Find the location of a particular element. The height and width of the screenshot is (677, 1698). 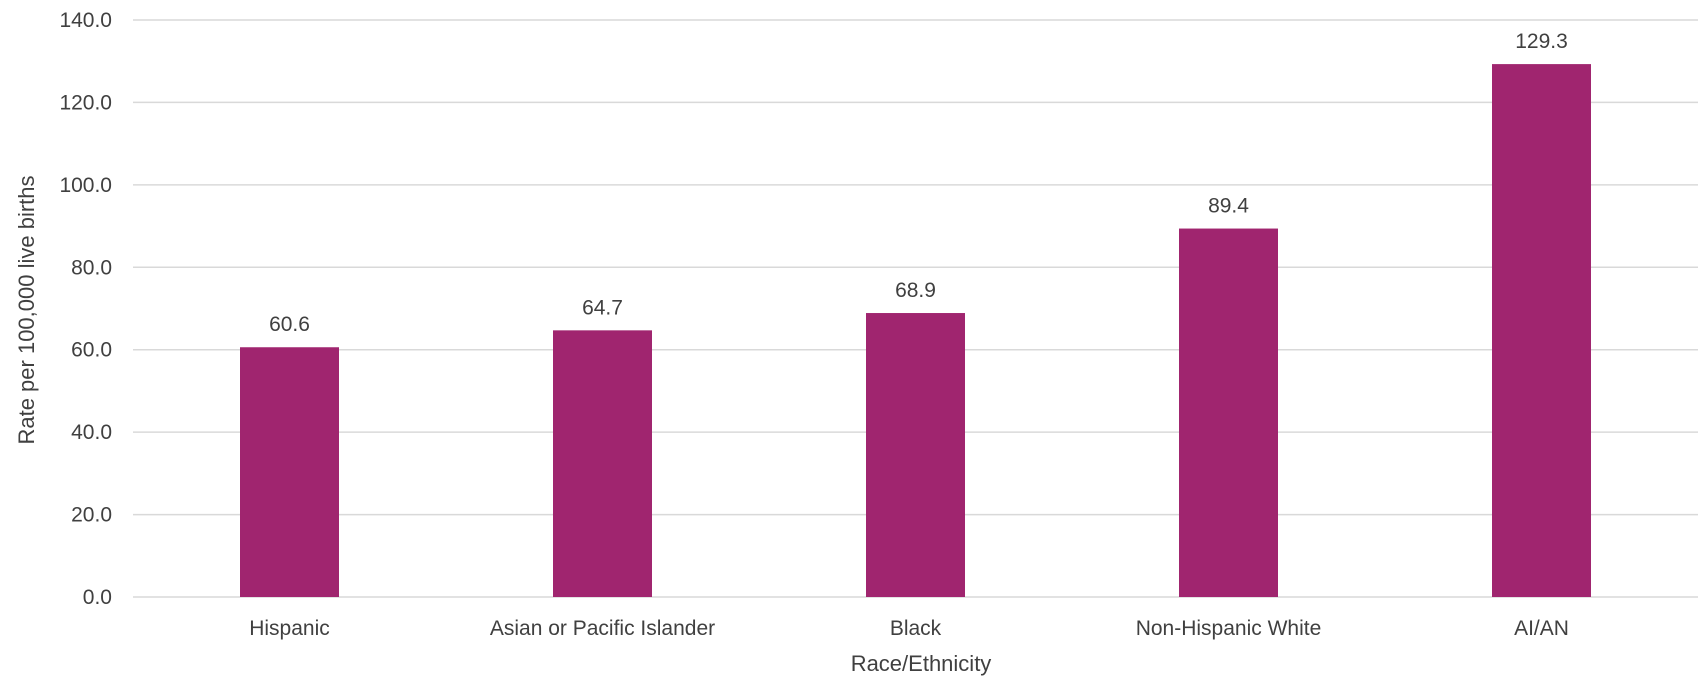

x-axis-title: Race/Ethnicity is located at coordinates (921, 663).